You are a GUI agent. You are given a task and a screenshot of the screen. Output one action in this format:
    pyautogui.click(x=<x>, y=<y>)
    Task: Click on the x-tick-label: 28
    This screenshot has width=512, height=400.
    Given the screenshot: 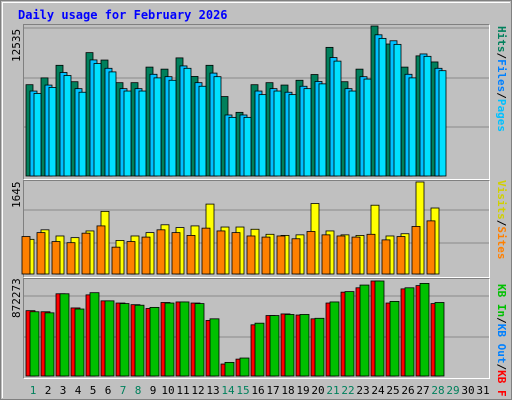 What is the action you would take?
    pyautogui.click(x=437, y=390)
    